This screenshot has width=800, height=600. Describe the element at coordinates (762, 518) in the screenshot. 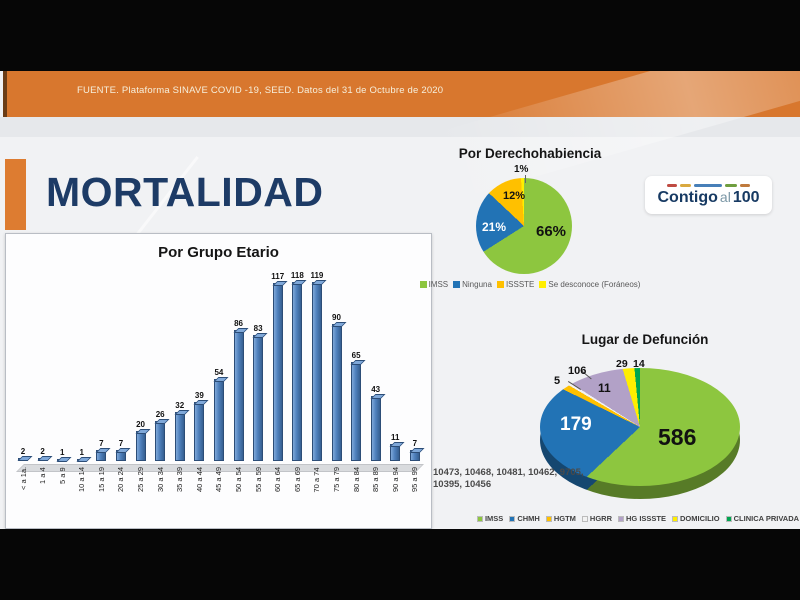

I see `legend-item: CLINICA PRIVADA` at that location.